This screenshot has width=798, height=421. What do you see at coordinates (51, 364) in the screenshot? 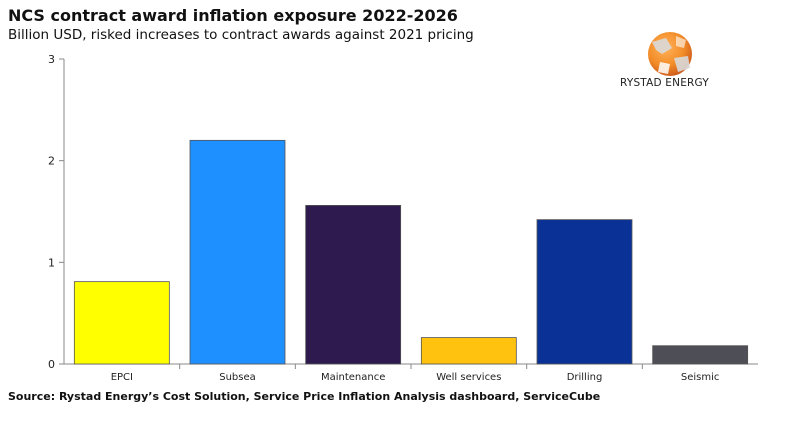
I see `y-tick-label: 0` at bounding box center [51, 364].